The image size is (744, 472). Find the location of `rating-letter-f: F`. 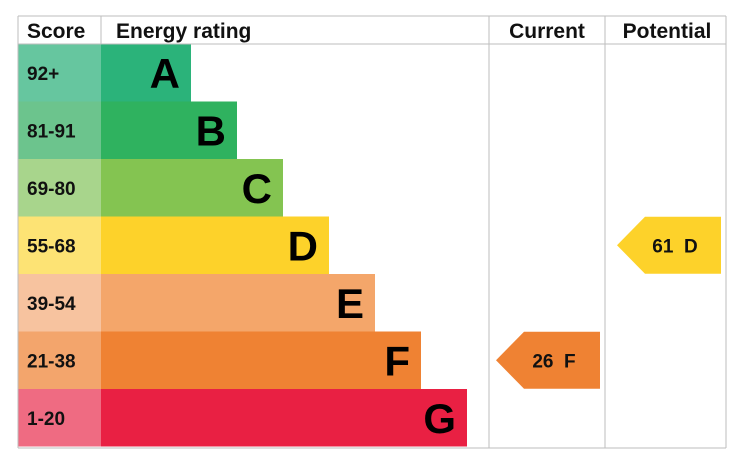

rating-letter-f: F is located at coordinates (397, 360).